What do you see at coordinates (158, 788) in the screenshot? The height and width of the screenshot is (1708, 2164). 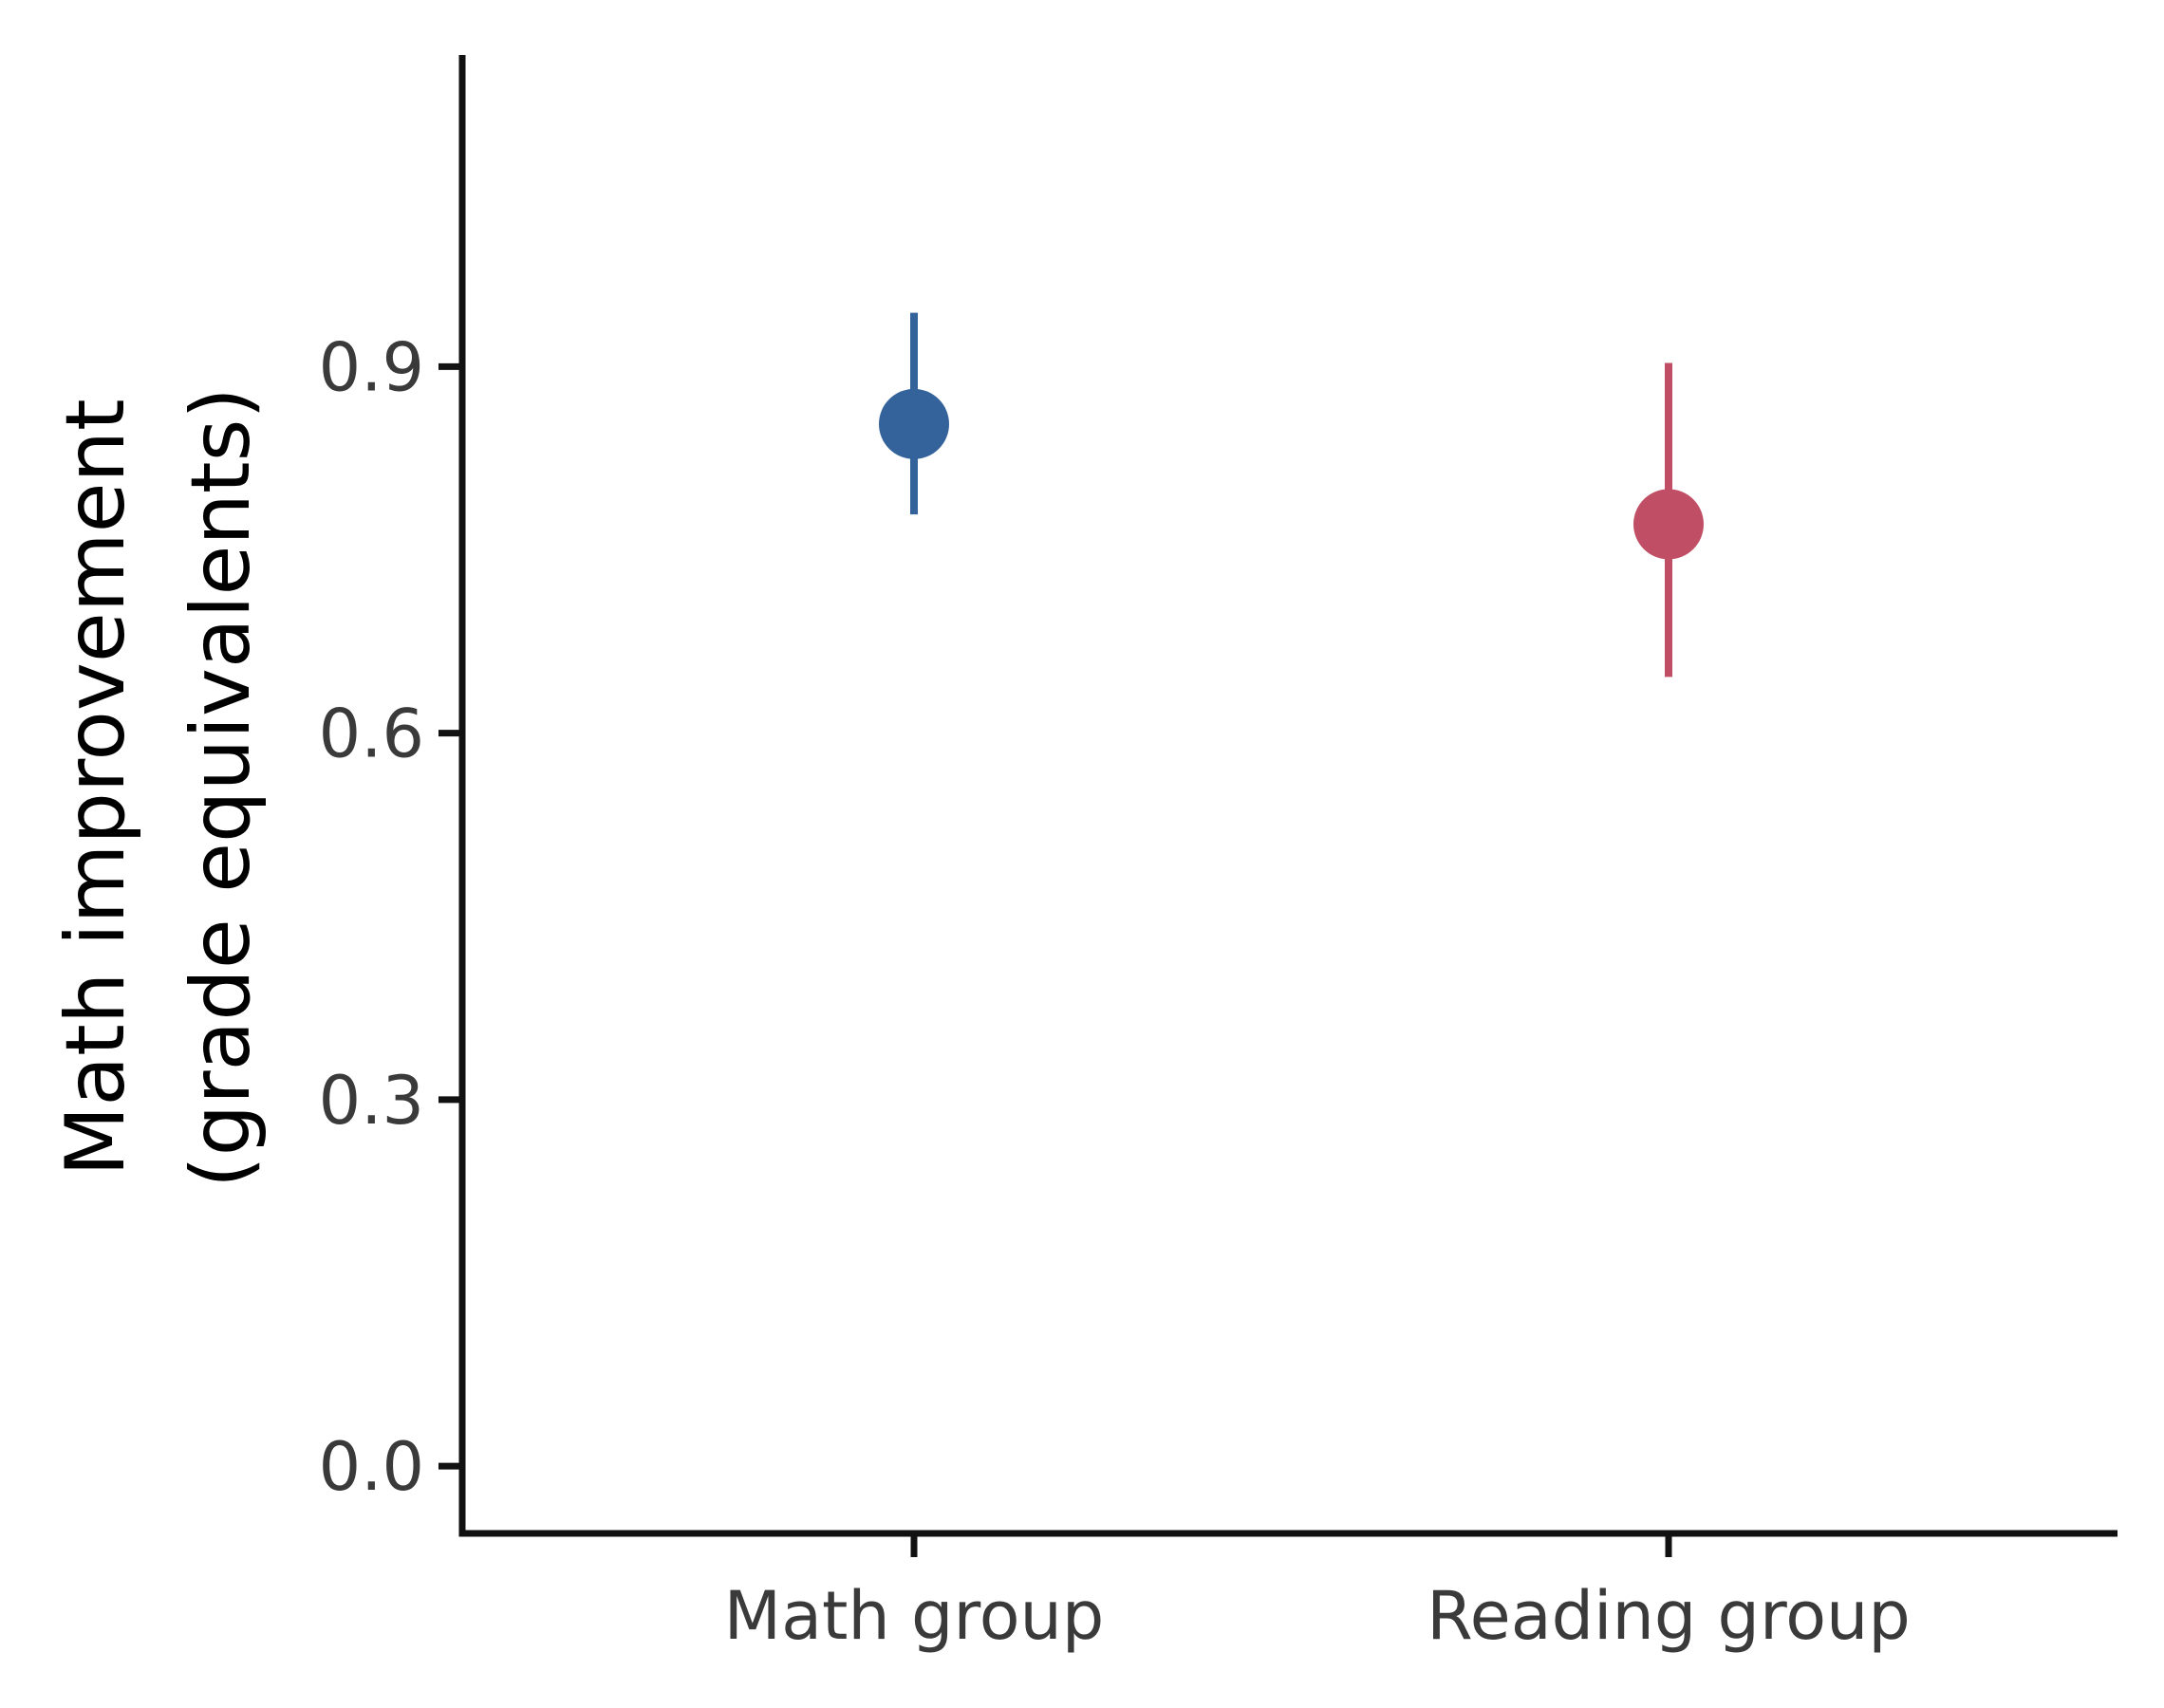 I see `y-axis-title: Math improvement (grade equivalents)` at bounding box center [158, 788].